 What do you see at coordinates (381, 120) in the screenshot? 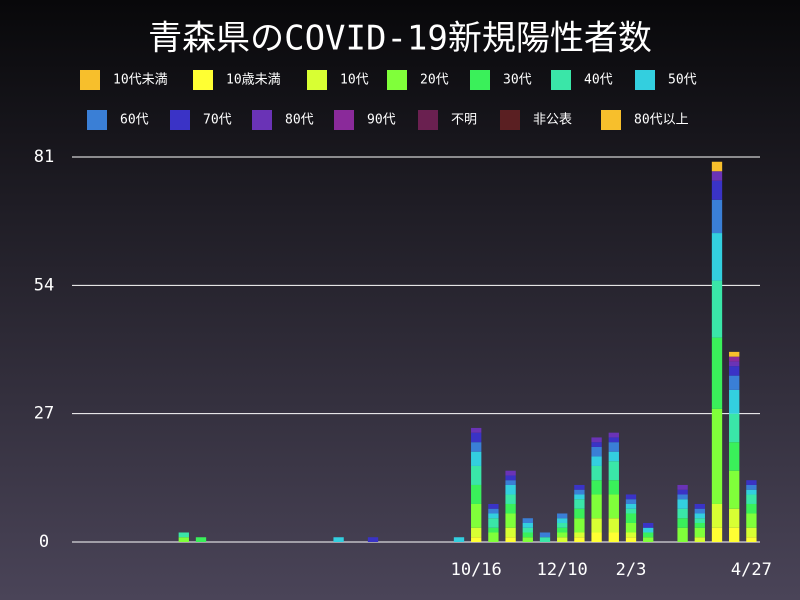
I see `legend-label: 90代` at bounding box center [381, 120].